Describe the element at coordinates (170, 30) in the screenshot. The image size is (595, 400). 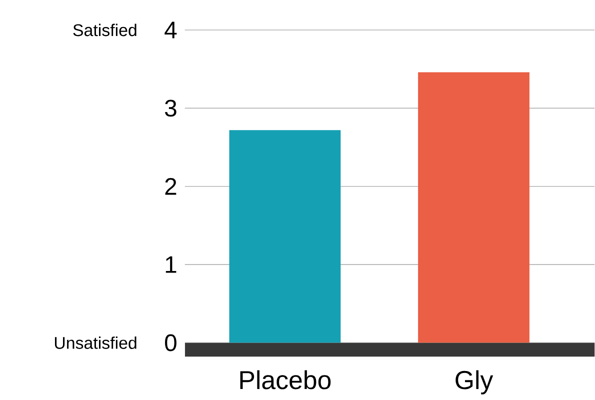
I see `y-tick-label: 4` at that location.